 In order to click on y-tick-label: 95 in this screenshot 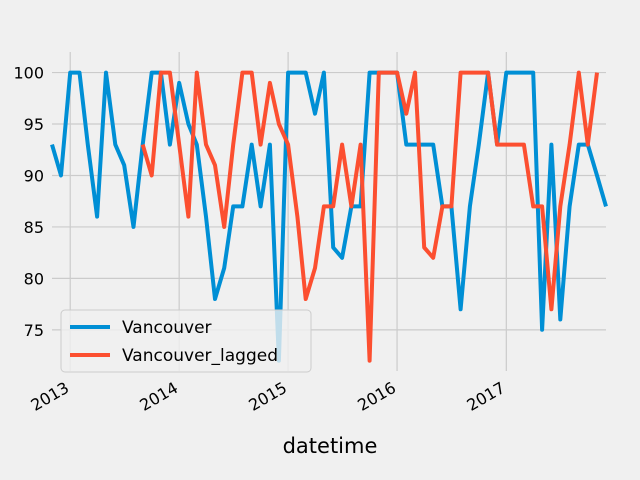, I will do `click(34, 124)`.